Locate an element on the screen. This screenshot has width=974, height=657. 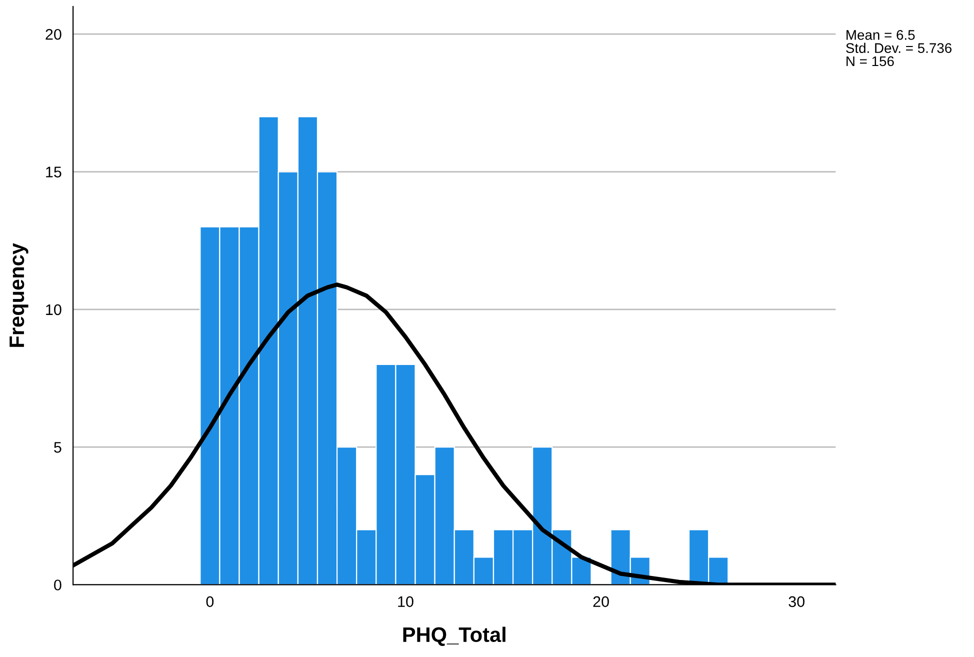
x-tick-label: 0 is located at coordinates (210, 602).